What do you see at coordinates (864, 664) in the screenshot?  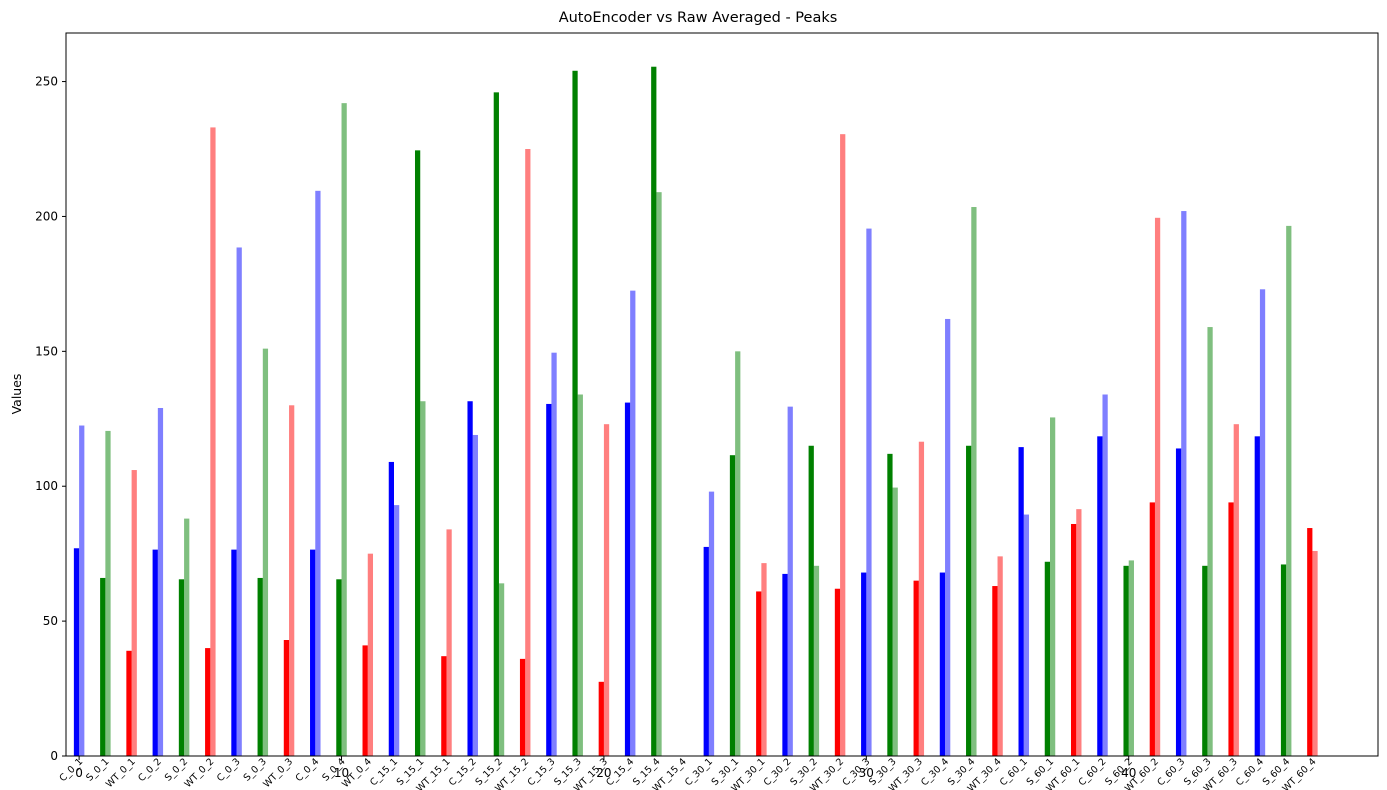 I see `bar-c-30-3-autoencoder` at bounding box center [864, 664].